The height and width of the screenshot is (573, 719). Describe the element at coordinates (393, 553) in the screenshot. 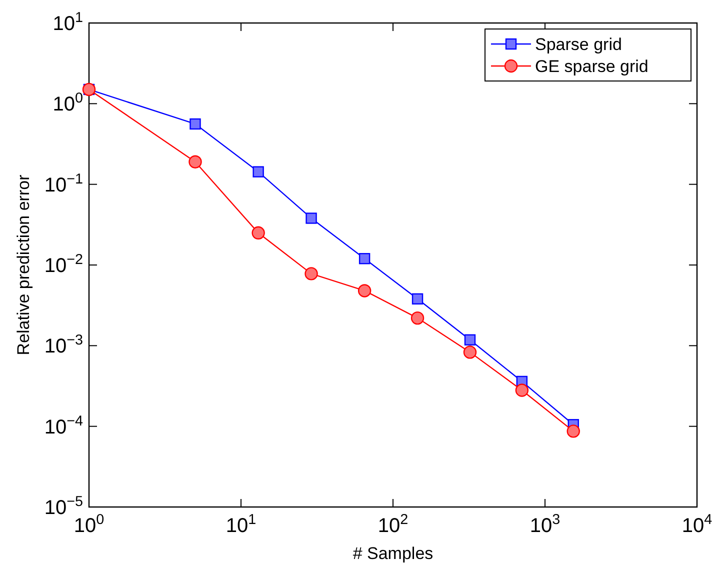

I see `x-axis-title: # Samples` at that location.